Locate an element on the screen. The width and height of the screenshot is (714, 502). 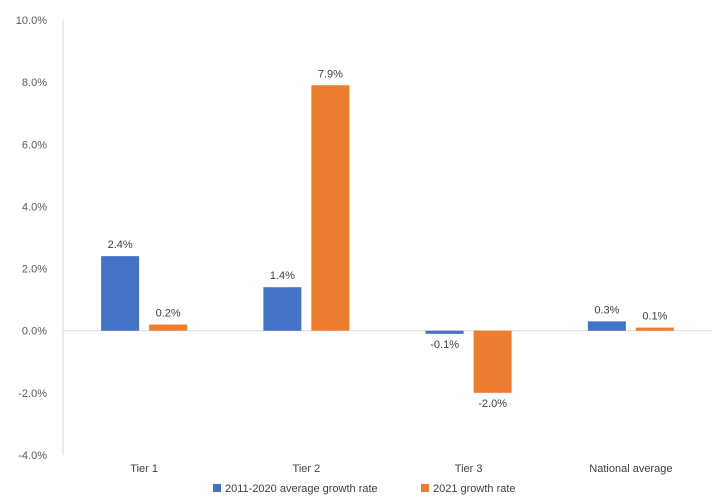
category-label: Tier 2 is located at coordinates (307, 469).